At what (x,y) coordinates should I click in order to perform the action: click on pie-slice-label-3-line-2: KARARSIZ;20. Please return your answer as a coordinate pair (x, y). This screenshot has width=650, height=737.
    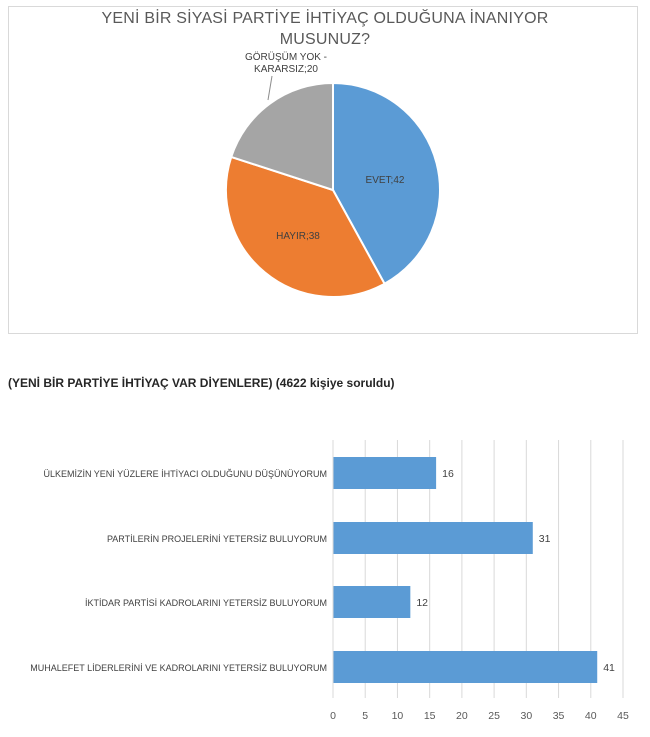
    Looking at the image, I should click on (286, 69).